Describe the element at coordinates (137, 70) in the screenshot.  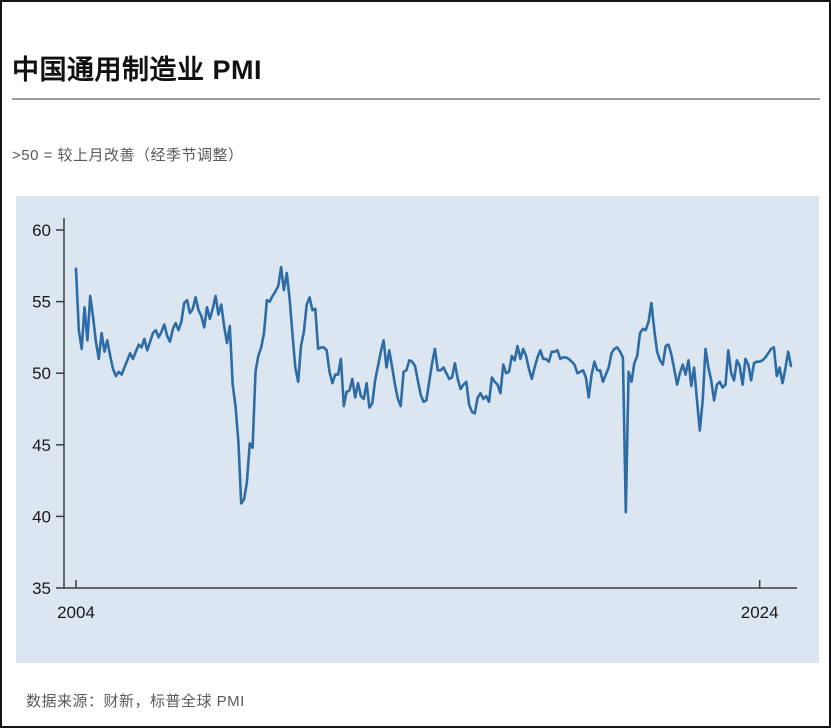
I see `chart-title: 中国通用制造业 PMI` at that location.